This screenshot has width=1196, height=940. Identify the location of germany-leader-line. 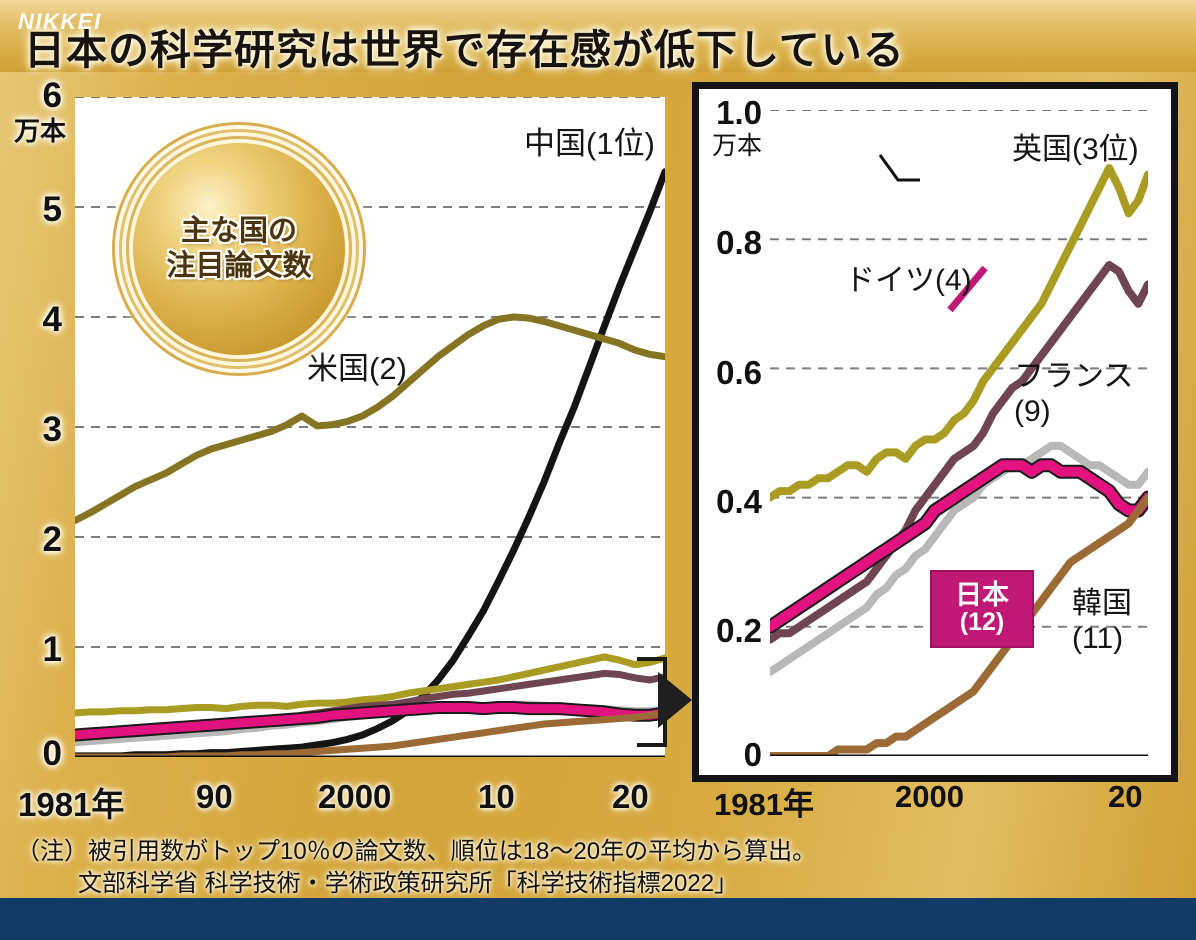
(899, 168).